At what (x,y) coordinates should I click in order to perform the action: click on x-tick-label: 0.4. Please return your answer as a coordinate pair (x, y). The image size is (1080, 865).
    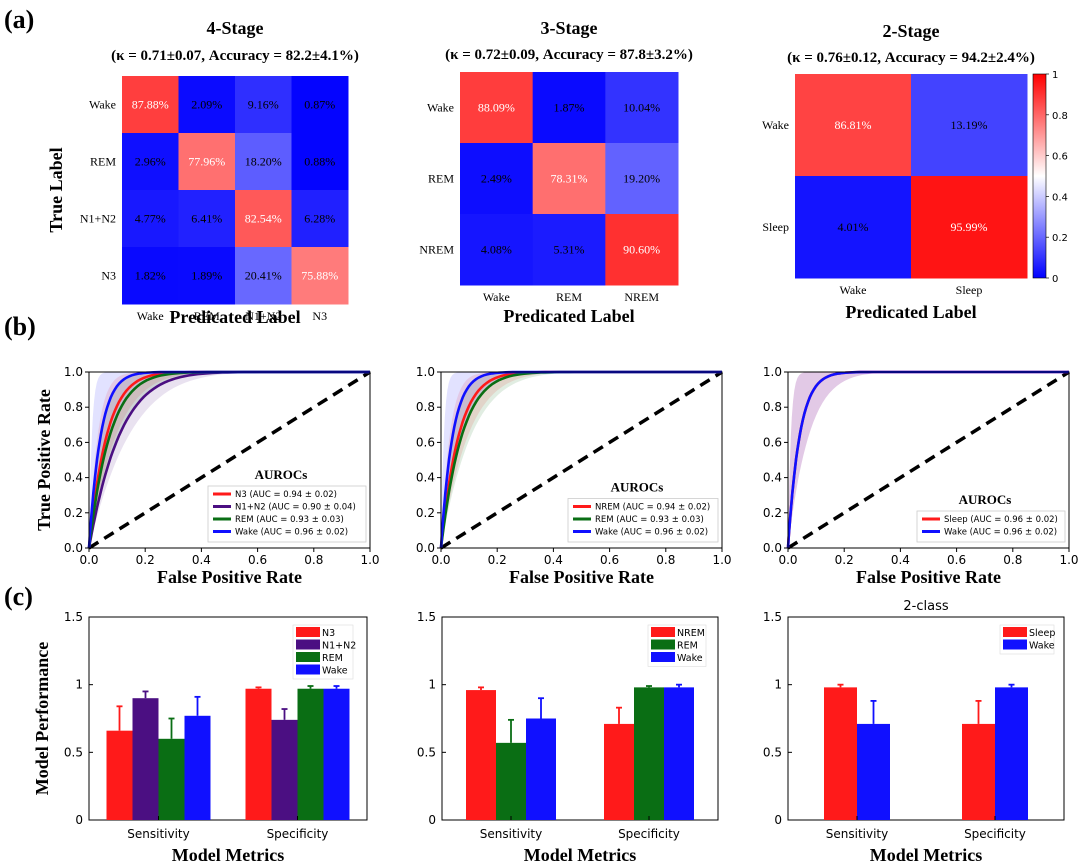
    Looking at the image, I should click on (900, 560).